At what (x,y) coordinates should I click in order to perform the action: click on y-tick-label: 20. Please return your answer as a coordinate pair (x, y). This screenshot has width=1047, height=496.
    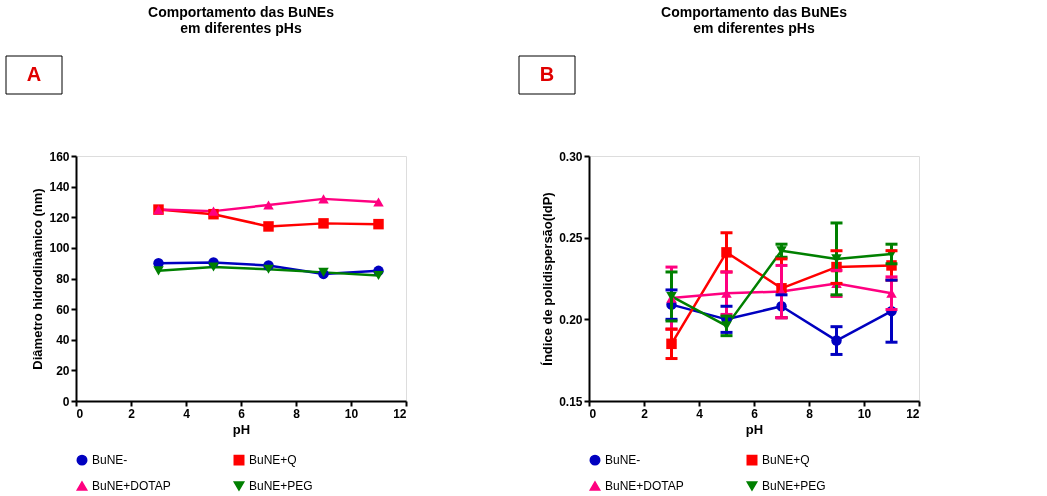
    Looking at the image, I should click on (63, 370).